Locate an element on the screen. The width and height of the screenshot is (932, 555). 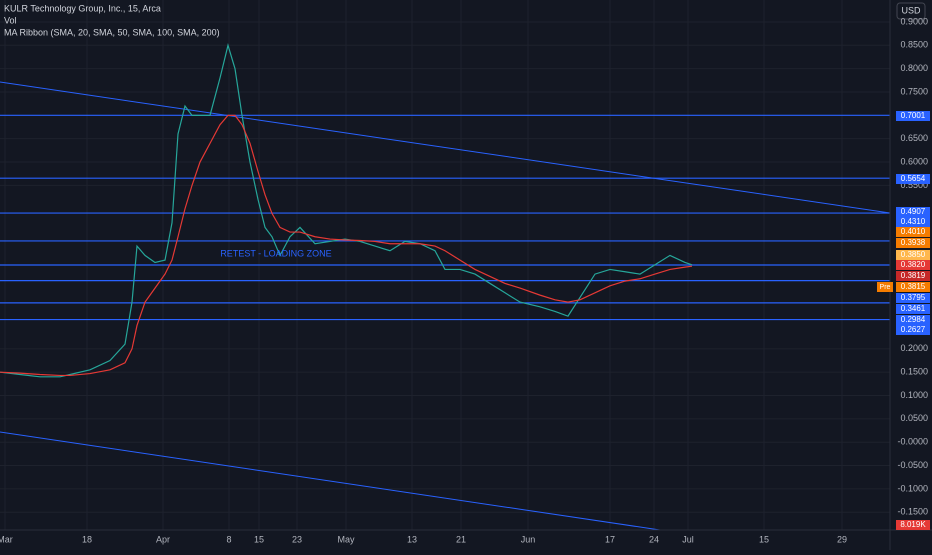
y-tick-label: 0.8500 is located at coordinates (914, 45).